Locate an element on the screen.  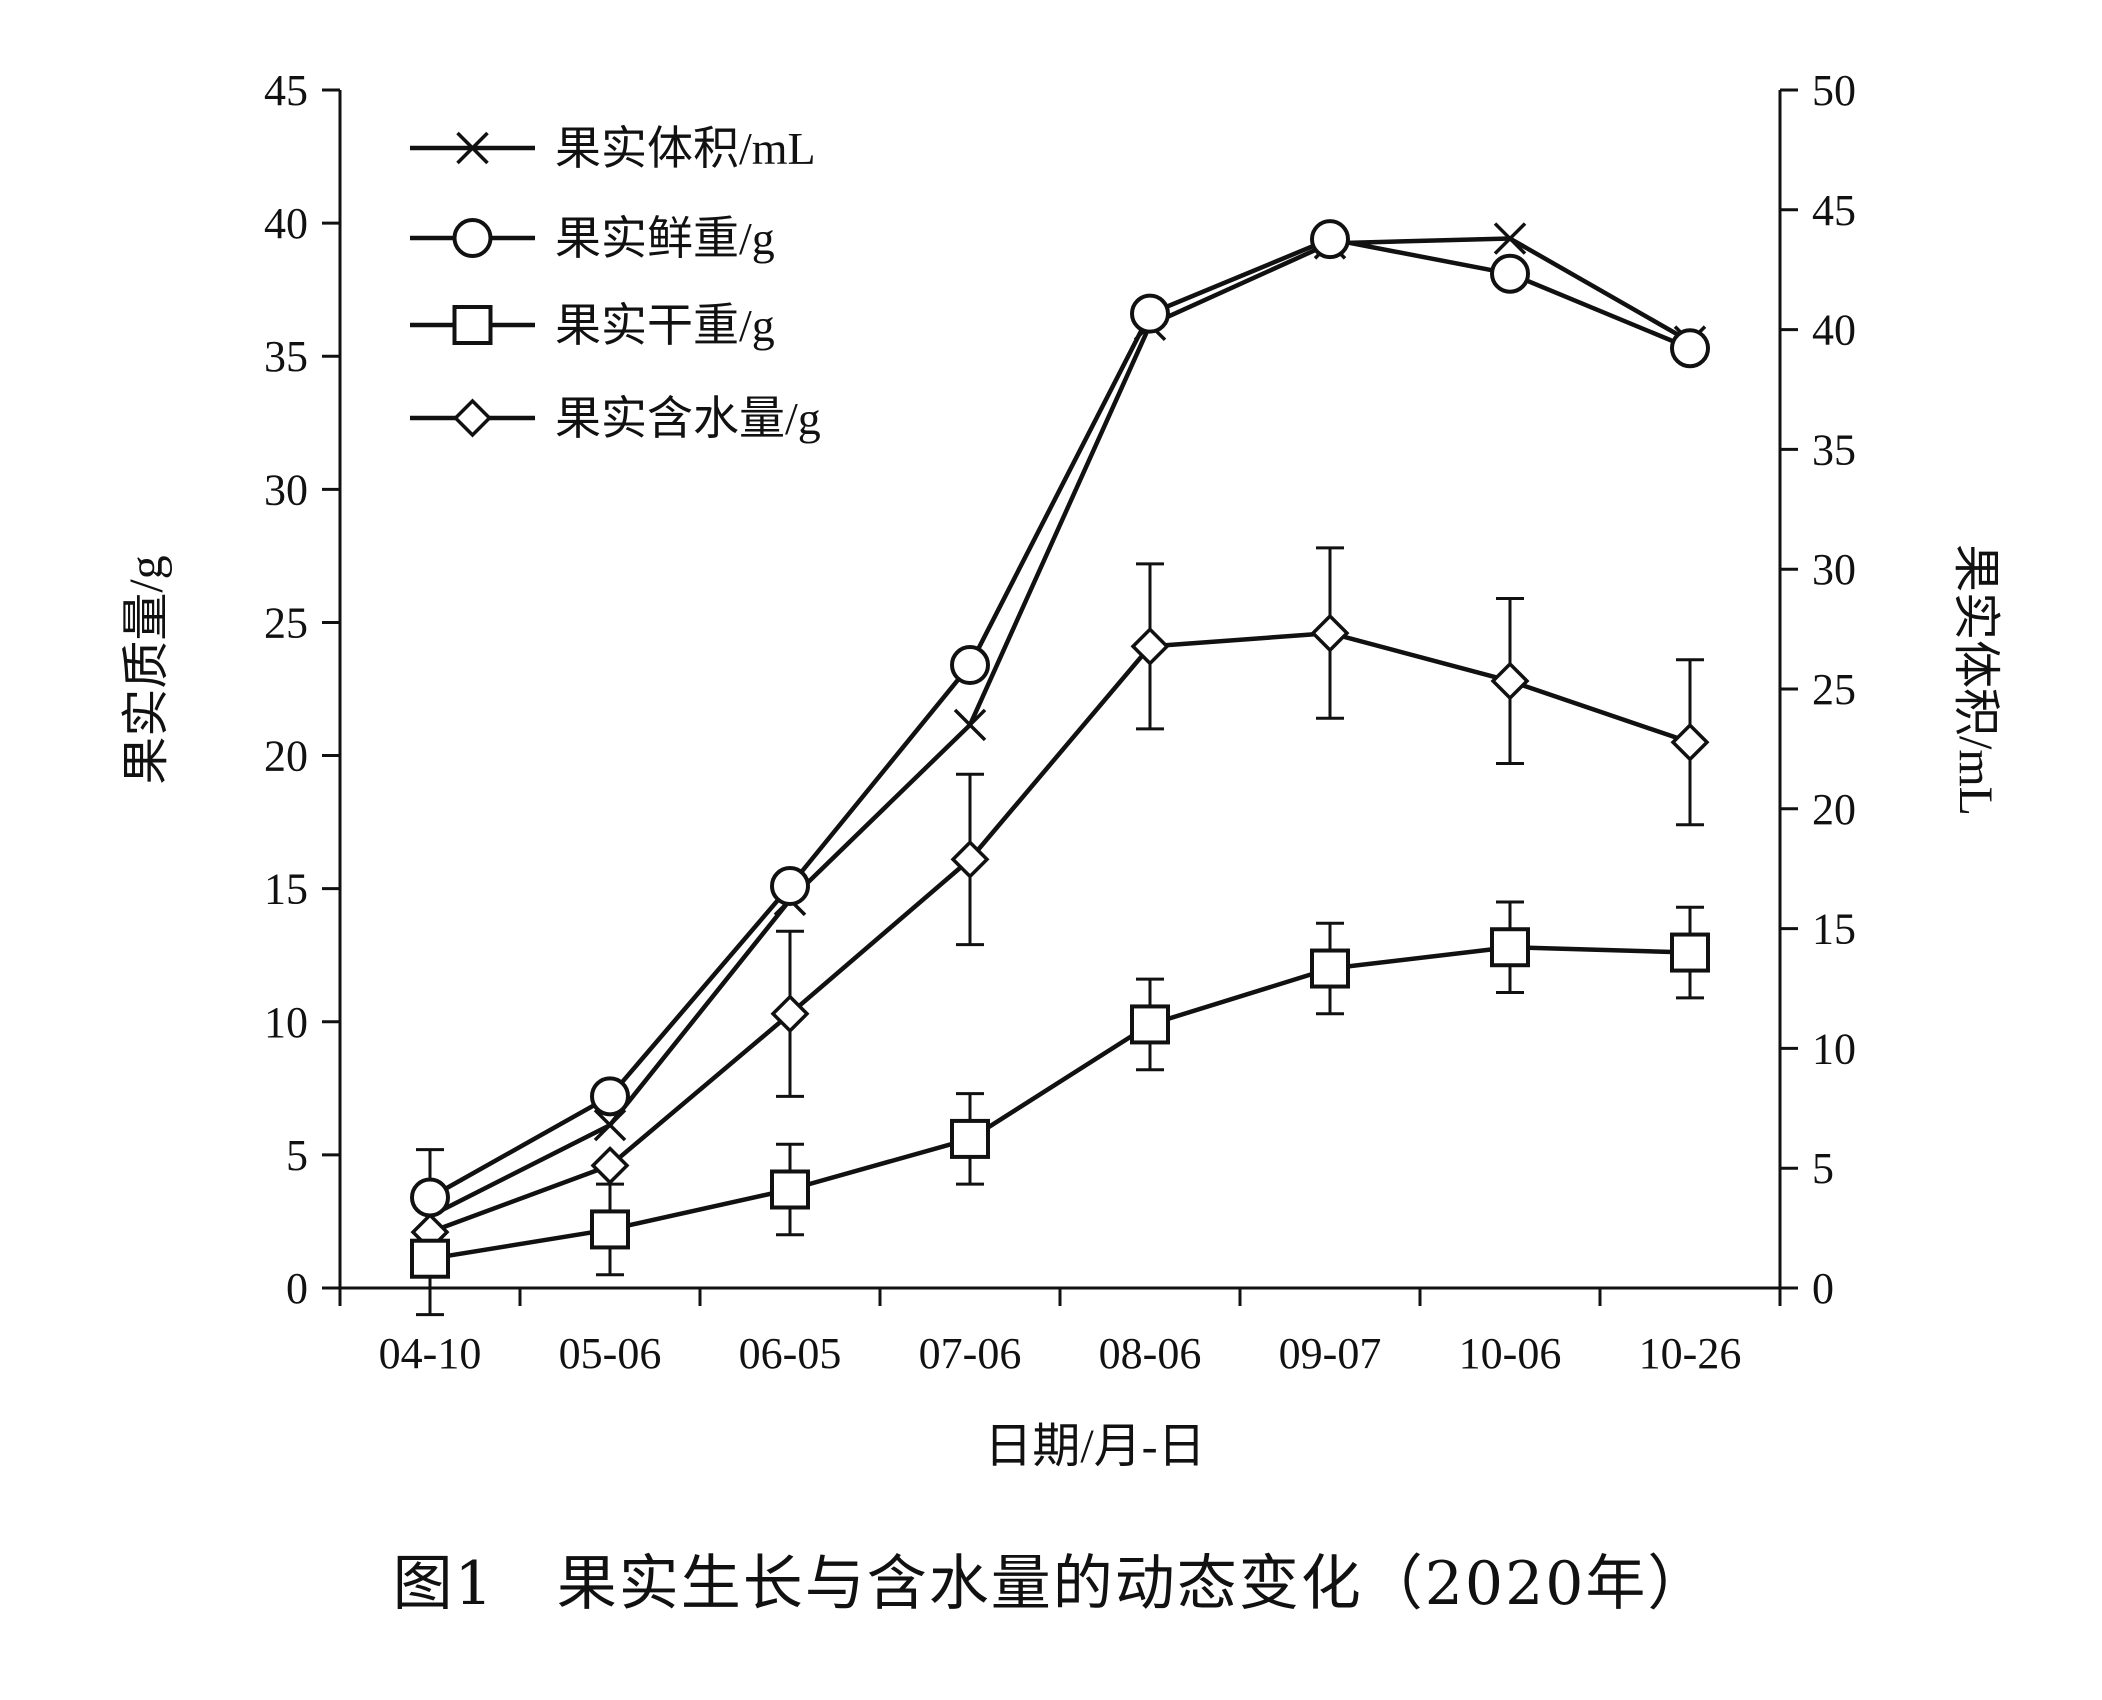
y-right-tick-label: 35 is located at coordinates (1834, 449).